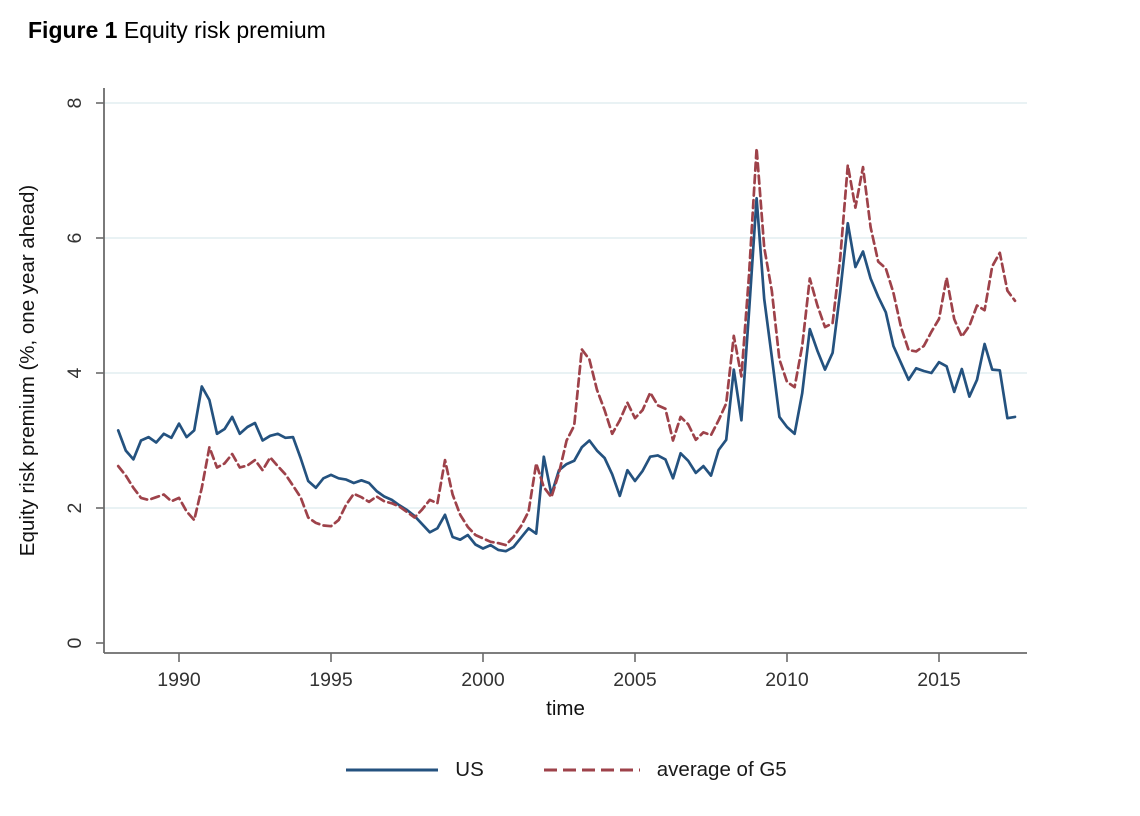 This screenshot has width=1140, height=816. What do you see at coordinates (787, 680) in the screenshot?
I see `x-tick-label: 2010` at bounding box center [787, 680].